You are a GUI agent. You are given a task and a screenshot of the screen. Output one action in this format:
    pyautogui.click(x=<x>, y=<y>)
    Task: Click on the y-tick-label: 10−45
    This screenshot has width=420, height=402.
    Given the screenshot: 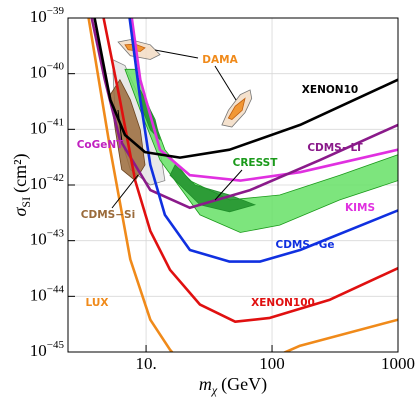 What is the action you would take?
    pyautogui.click(x=47, y=349)
    